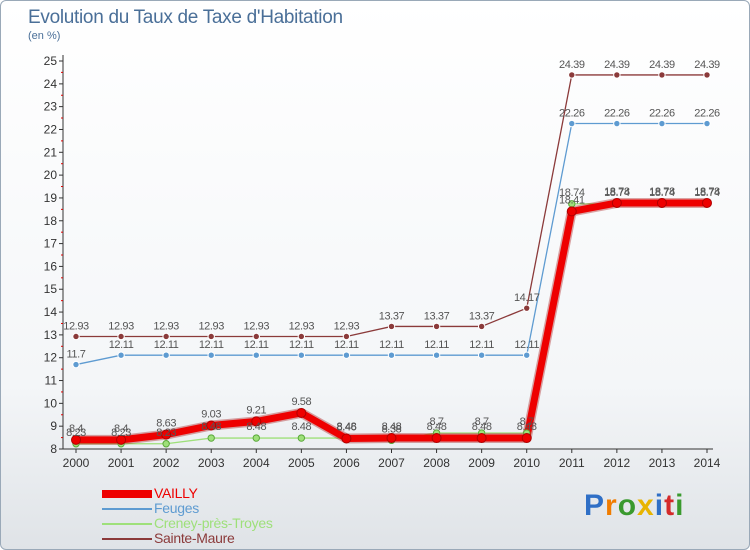 Image resolution: width=750 pixels, height=550 pixels. Describe the element at coordinates (211, 414) in the screenshot. I see `data-label-0-2003: 9.03` at that location.